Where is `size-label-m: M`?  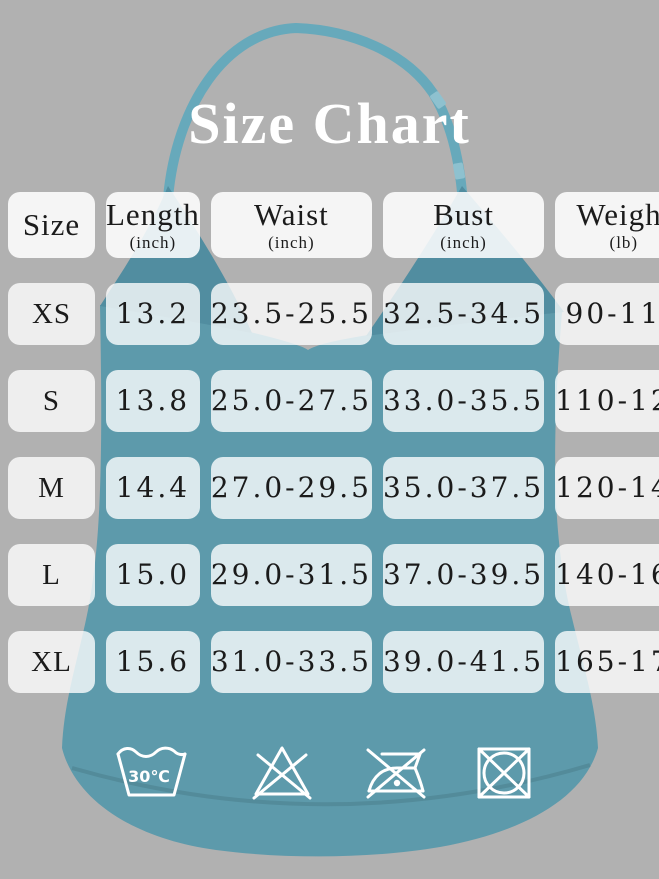 size-label-m: M is located at coordinates (51, 488).